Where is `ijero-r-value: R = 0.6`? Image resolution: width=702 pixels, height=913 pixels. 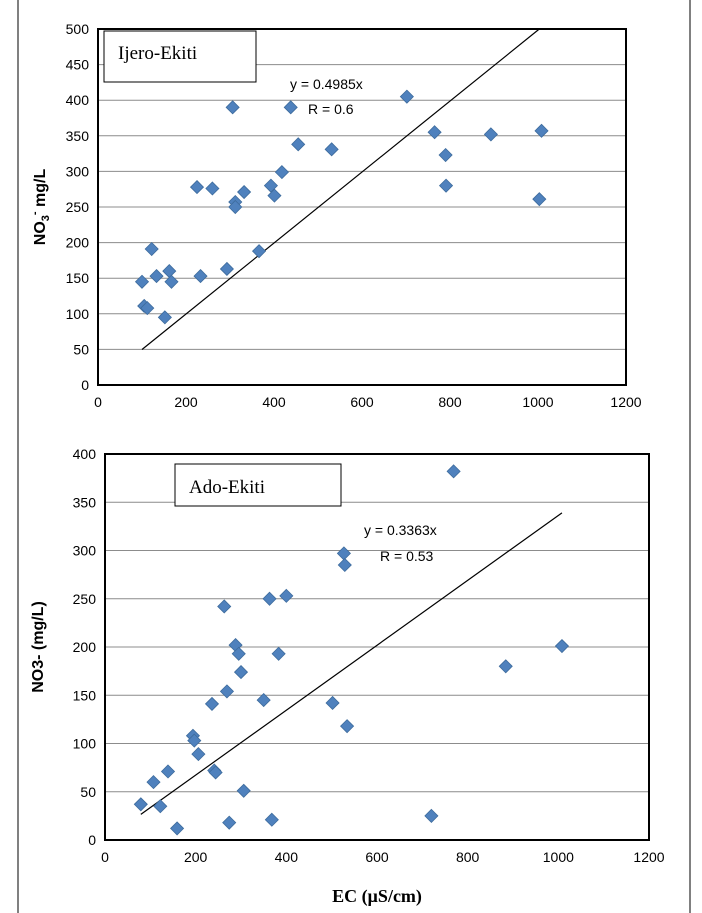 ijero-r-value: R = 0.6 is located at coordinates (331, 109).